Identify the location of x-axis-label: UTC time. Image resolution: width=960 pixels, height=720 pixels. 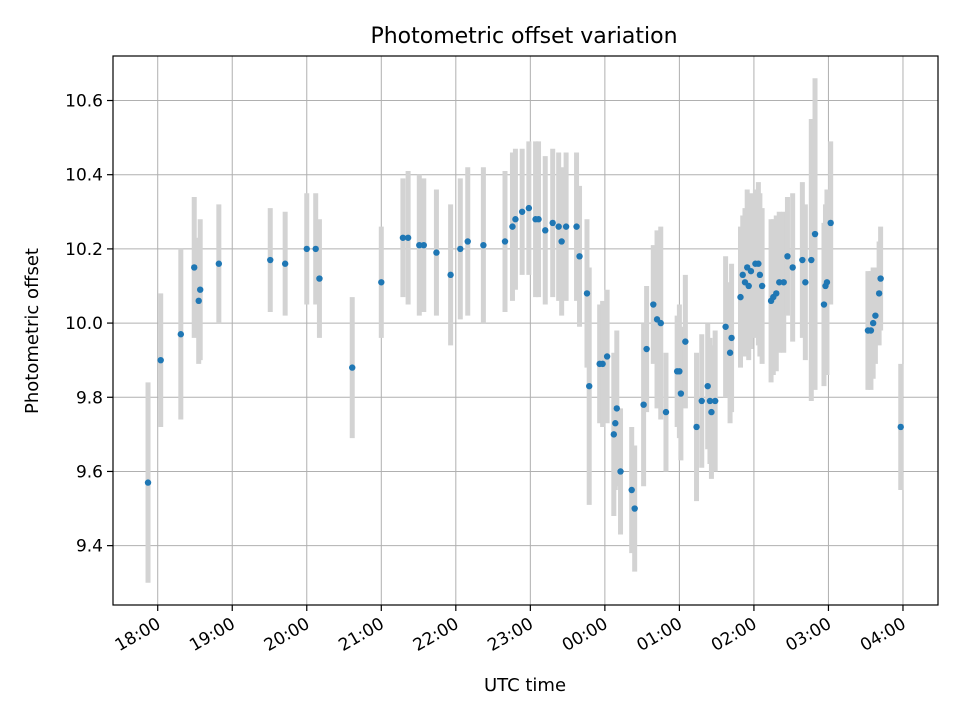
(525, 685).